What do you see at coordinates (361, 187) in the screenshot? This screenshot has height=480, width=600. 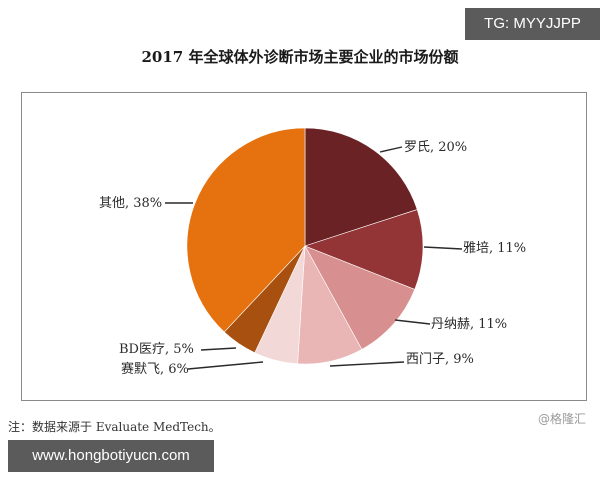 I see `slice-roche` at bounding box center [361, 187].